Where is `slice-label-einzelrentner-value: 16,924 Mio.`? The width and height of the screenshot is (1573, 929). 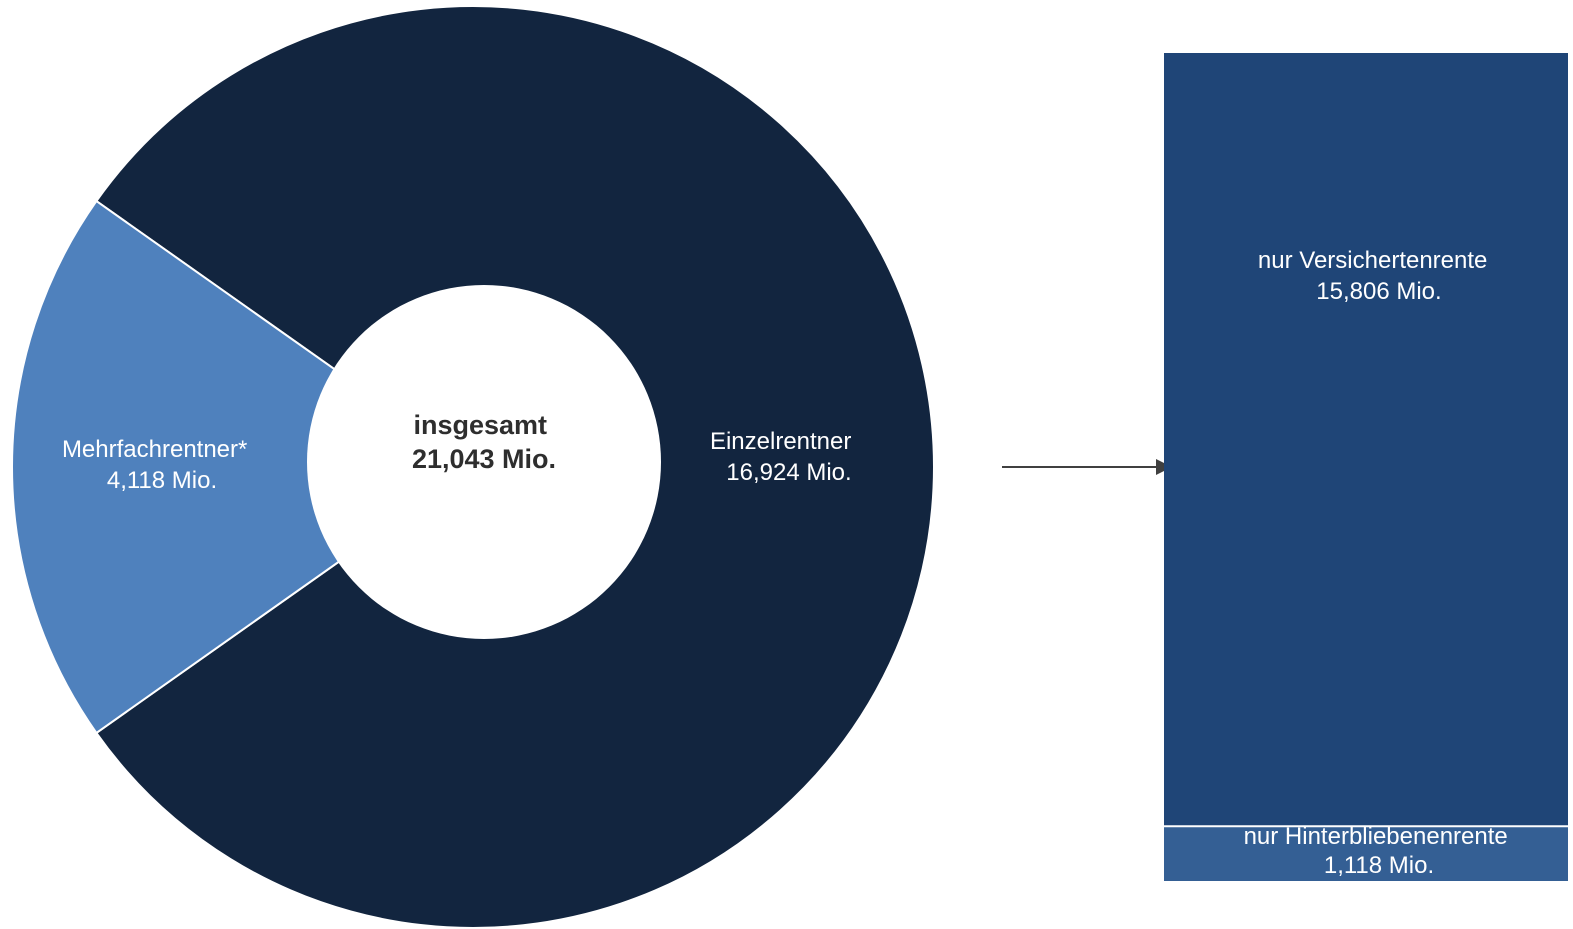 slice-label-einzelrentner-value: 16,924 Mio. is located at coordinates (788, 472).